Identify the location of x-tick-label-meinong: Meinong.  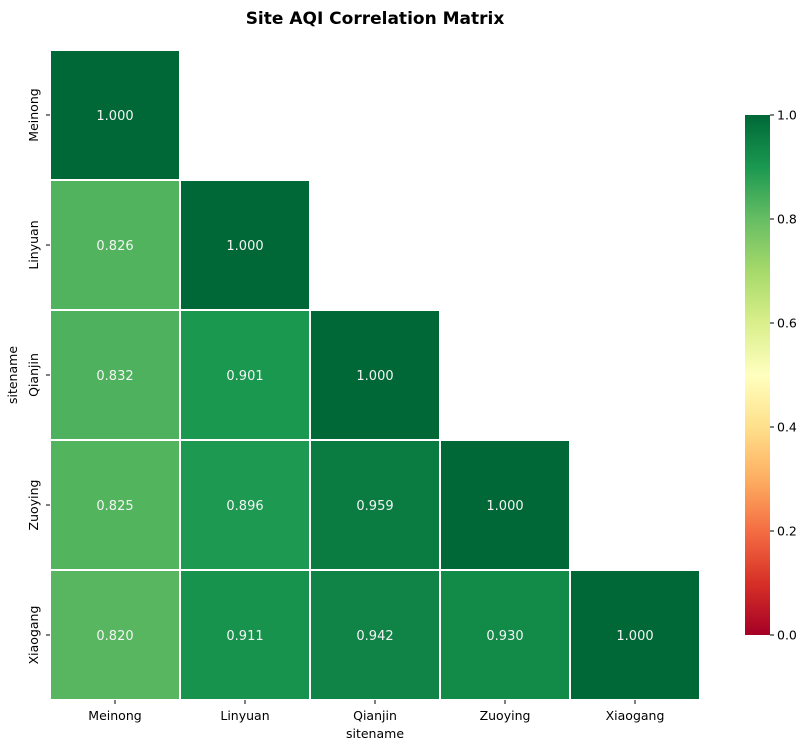
(114, 715).